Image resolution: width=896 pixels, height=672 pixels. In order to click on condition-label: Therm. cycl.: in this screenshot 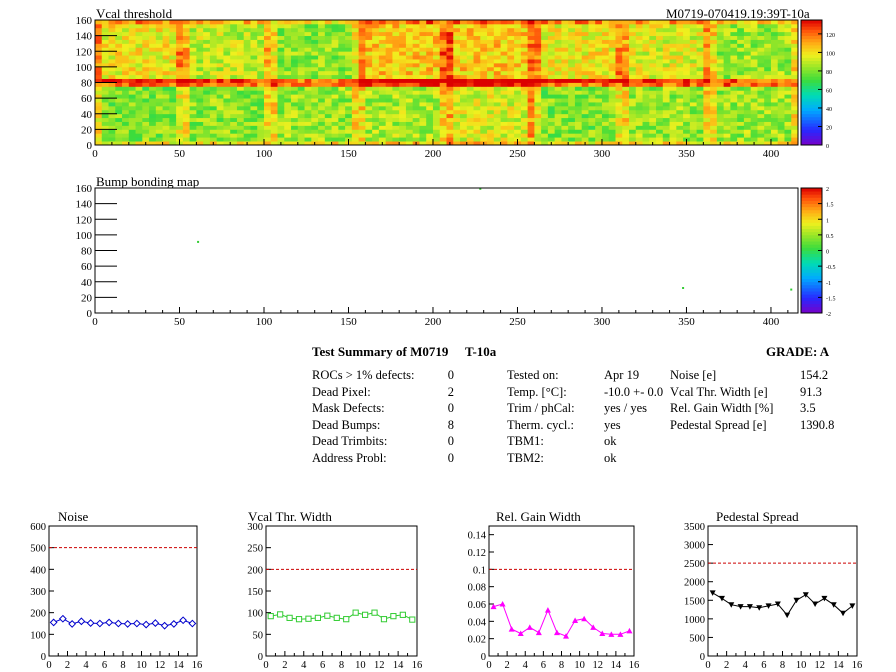, I will do `click(540, 424)`.